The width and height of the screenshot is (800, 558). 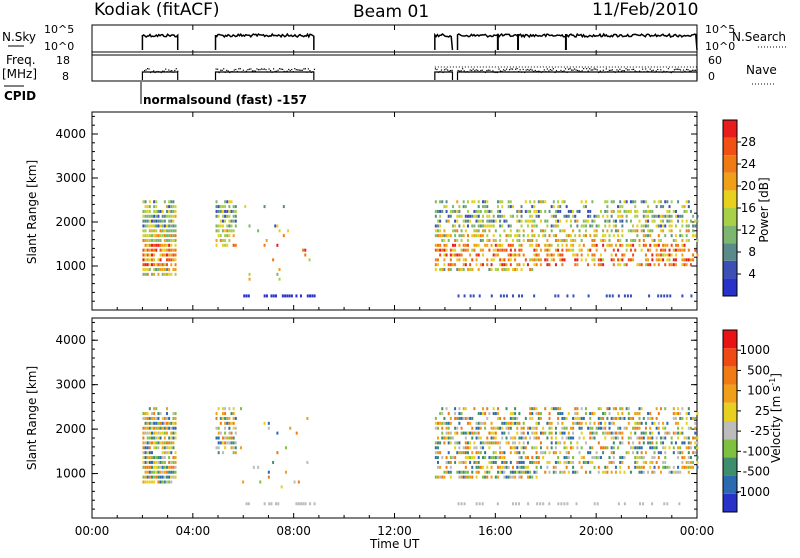 I want to click on velocity-y-tick-label: 1000, so click(x=70, y=474).